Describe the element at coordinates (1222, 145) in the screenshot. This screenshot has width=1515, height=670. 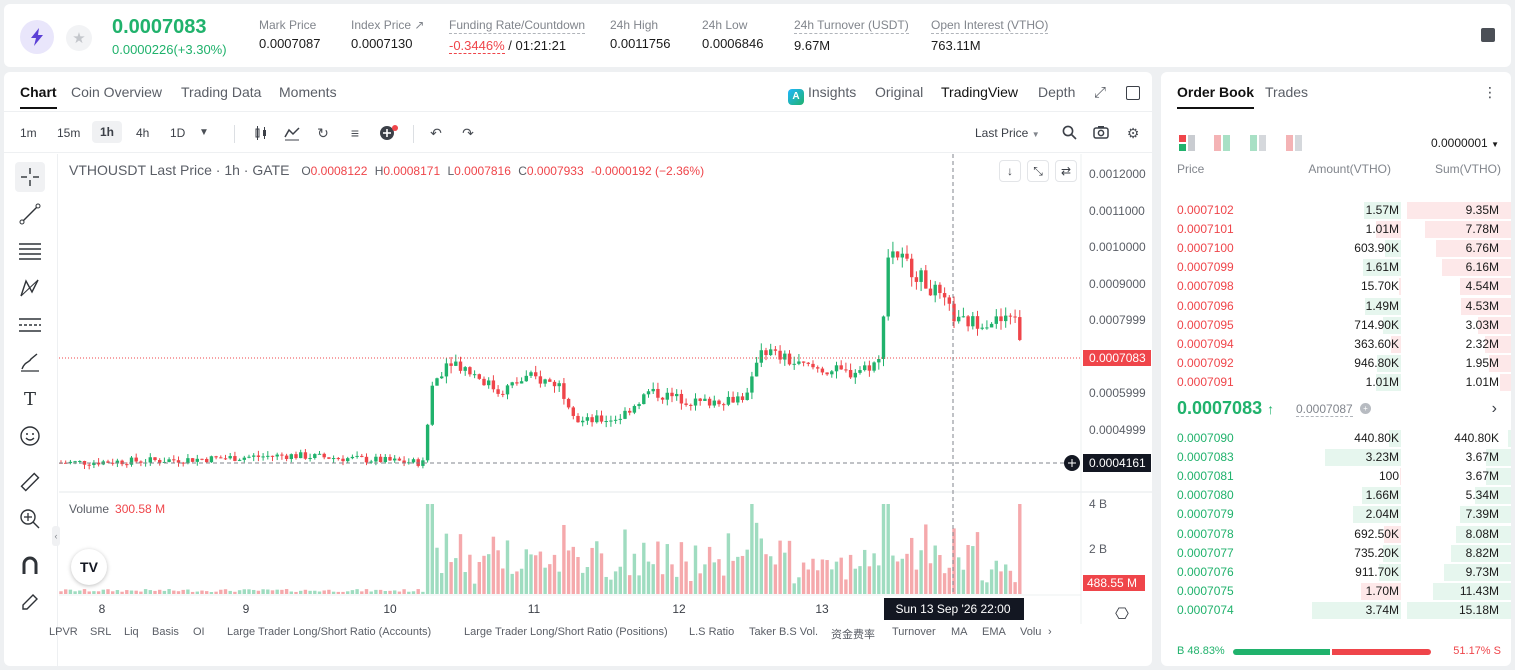
I see `book-both-alt-icon` at that location.